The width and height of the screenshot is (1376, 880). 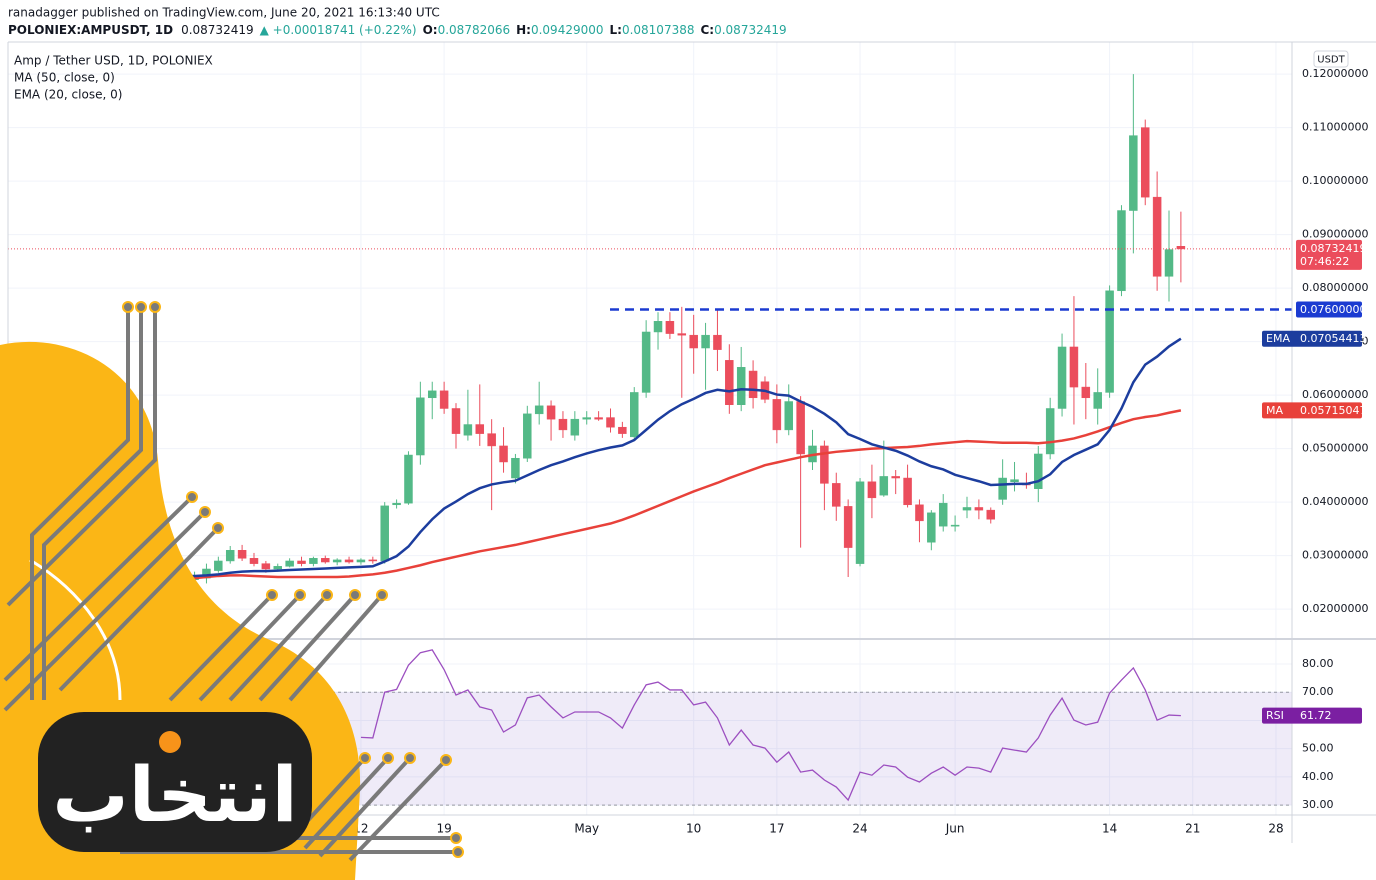 What do you see at coordinates (1335, 394) in the screenshot?
I see `y-tick-label: 0.06000000` at bounding box center [1335, 394].